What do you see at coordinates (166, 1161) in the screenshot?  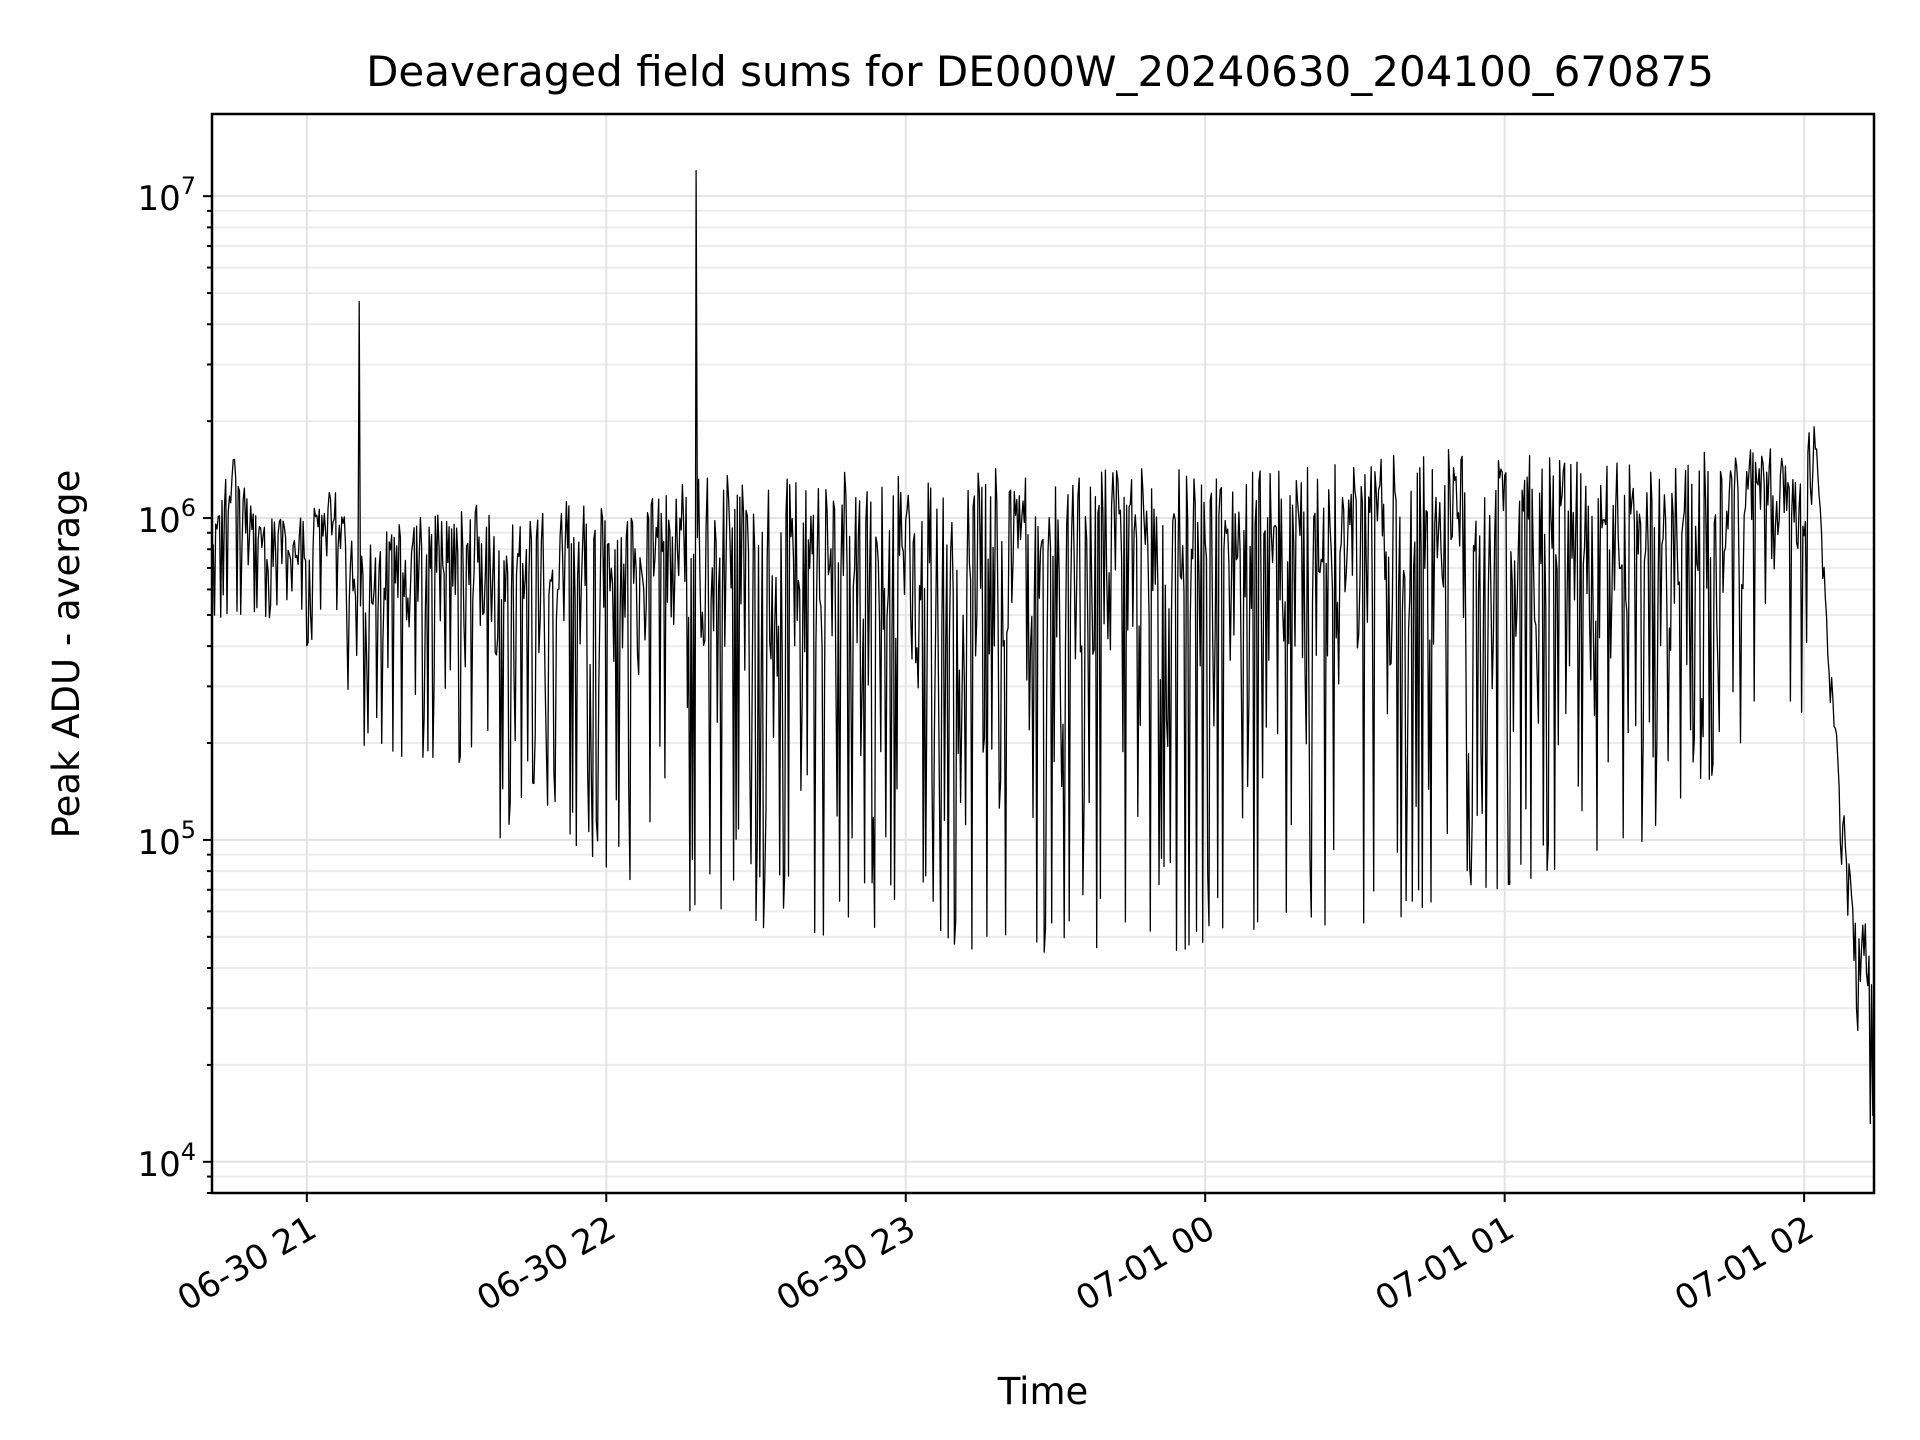 I see `y-tick-label: 10⁴` at bounding box center [166, 1161].